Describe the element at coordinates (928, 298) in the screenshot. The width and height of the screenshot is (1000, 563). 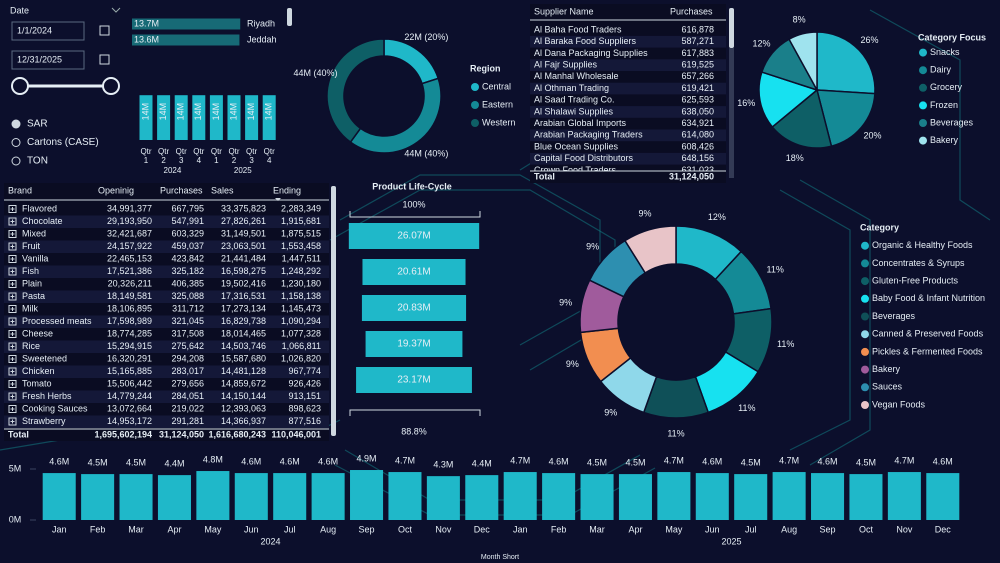
I see `legend-label: Baby Food & Infant Nutrition` at that location.